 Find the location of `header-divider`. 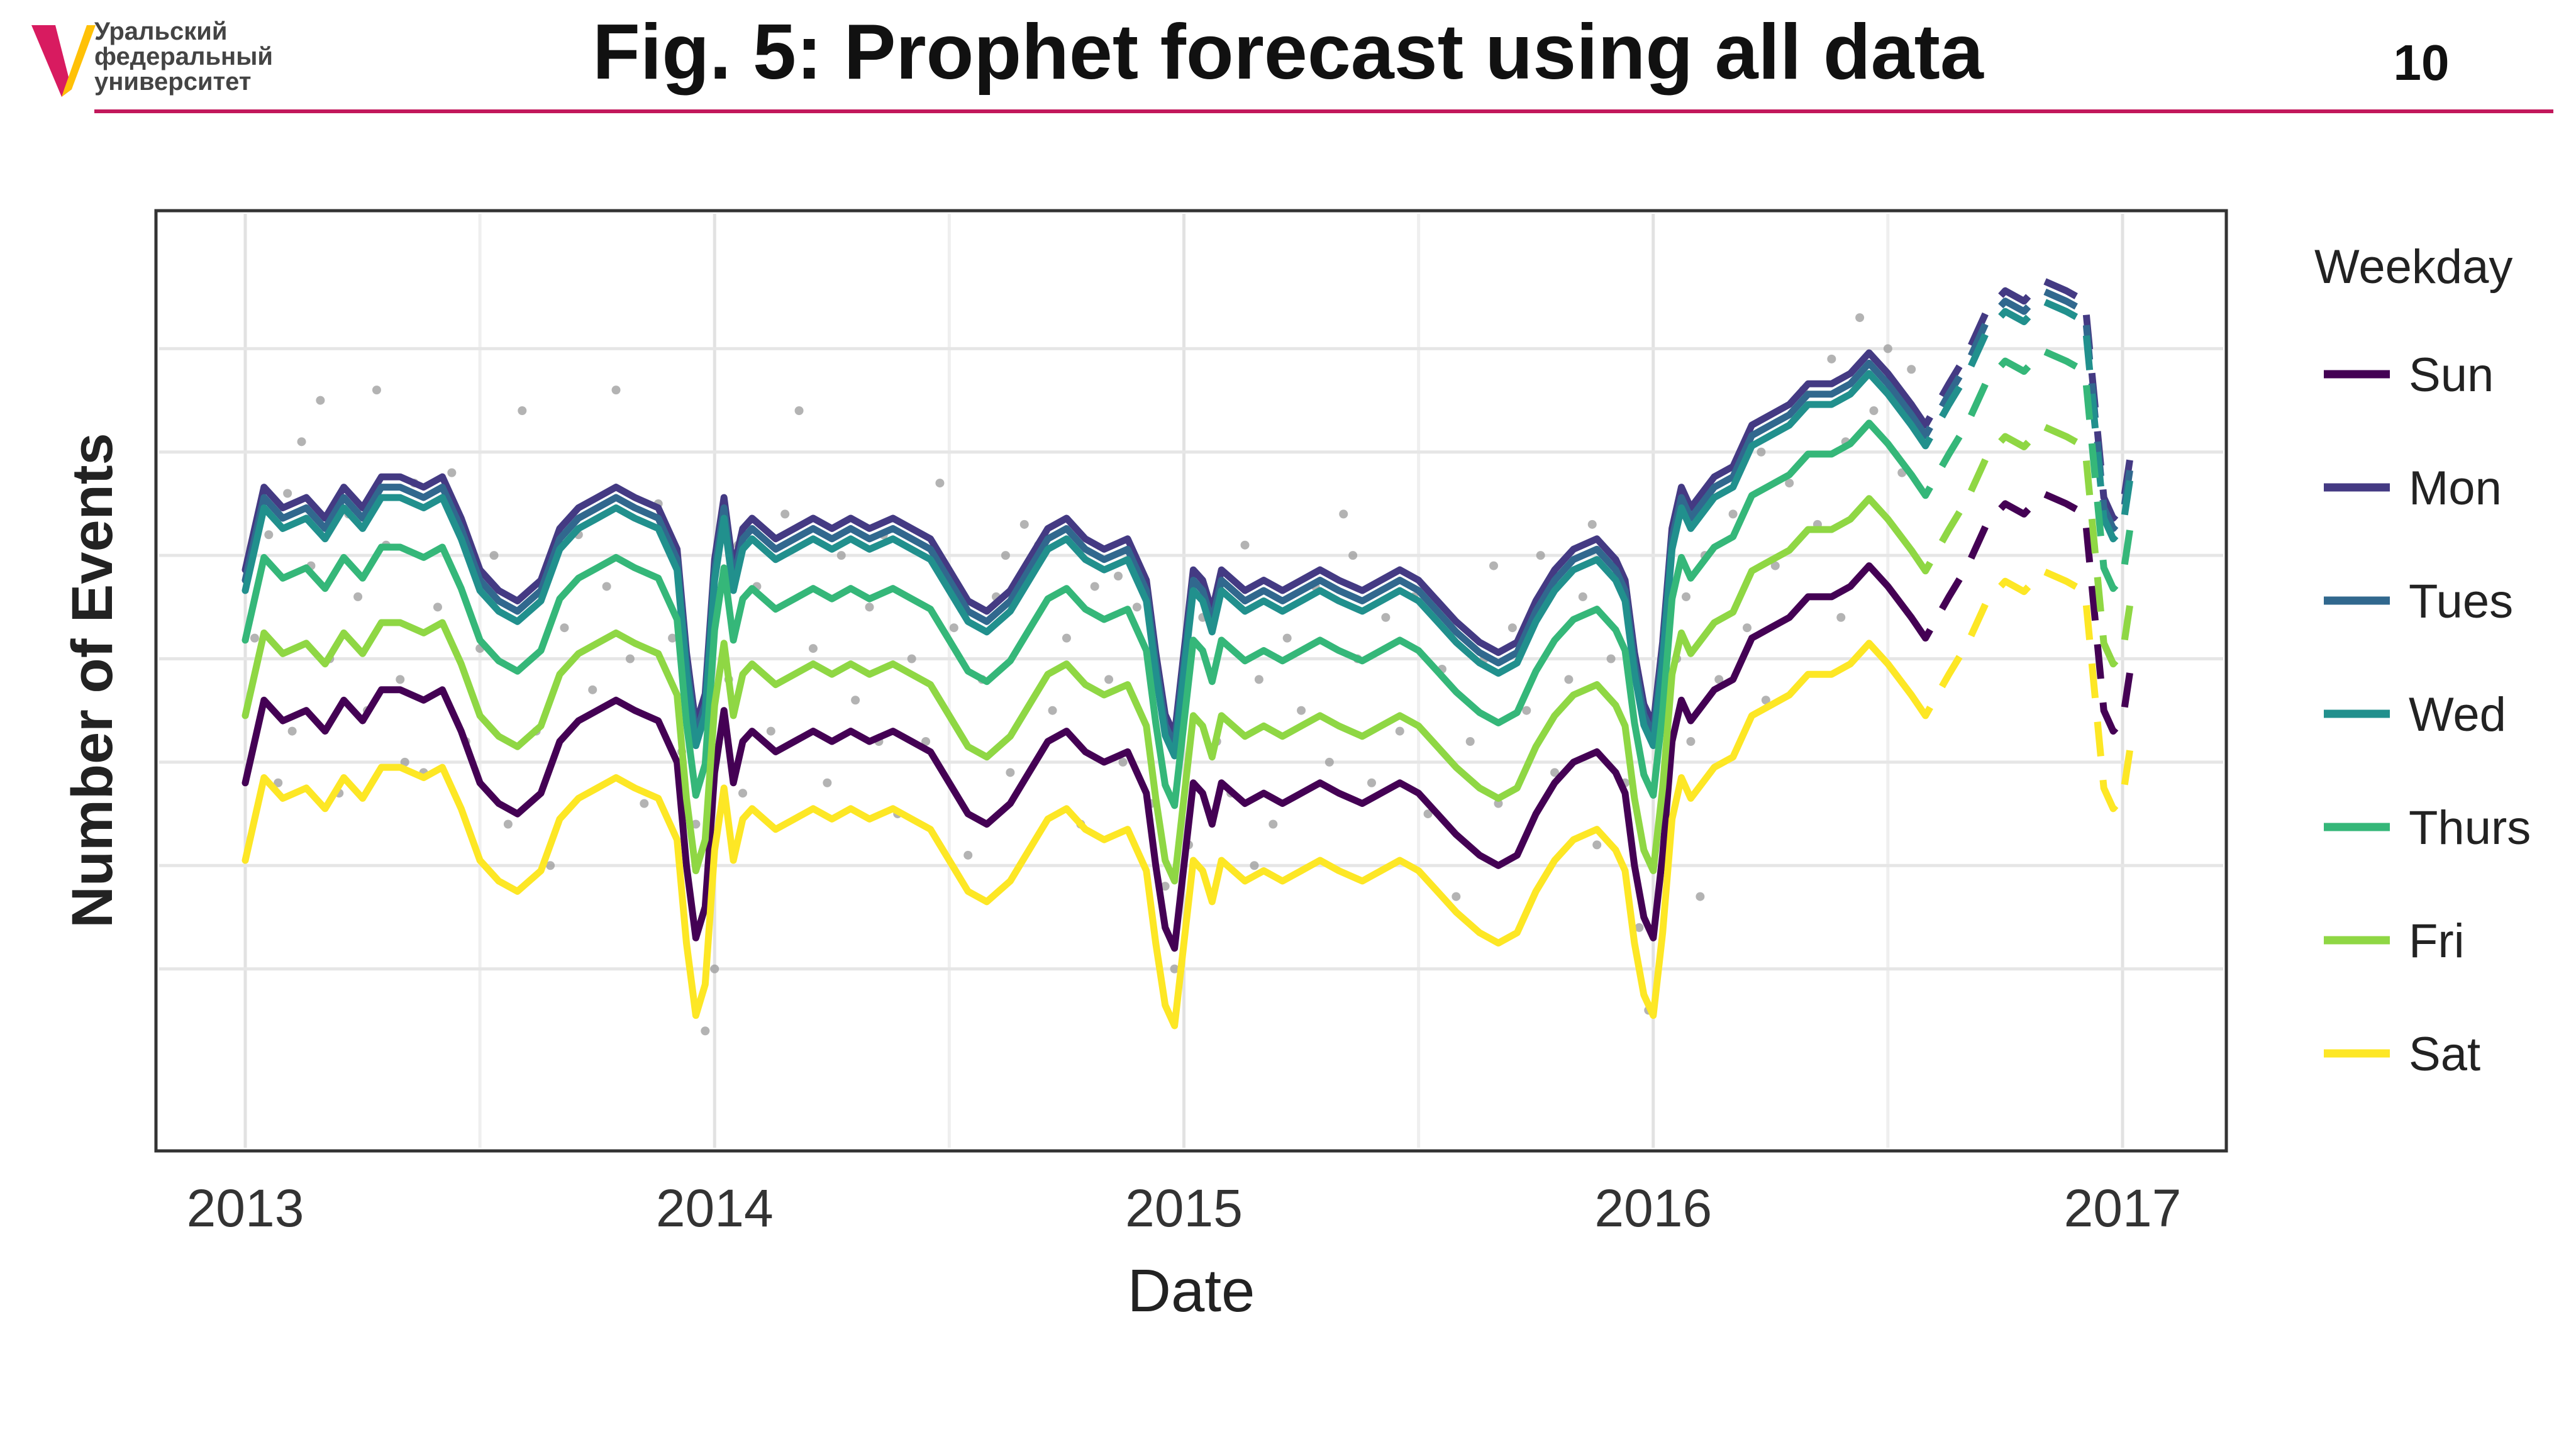

header-divider is located at coordinates (1323, 111).